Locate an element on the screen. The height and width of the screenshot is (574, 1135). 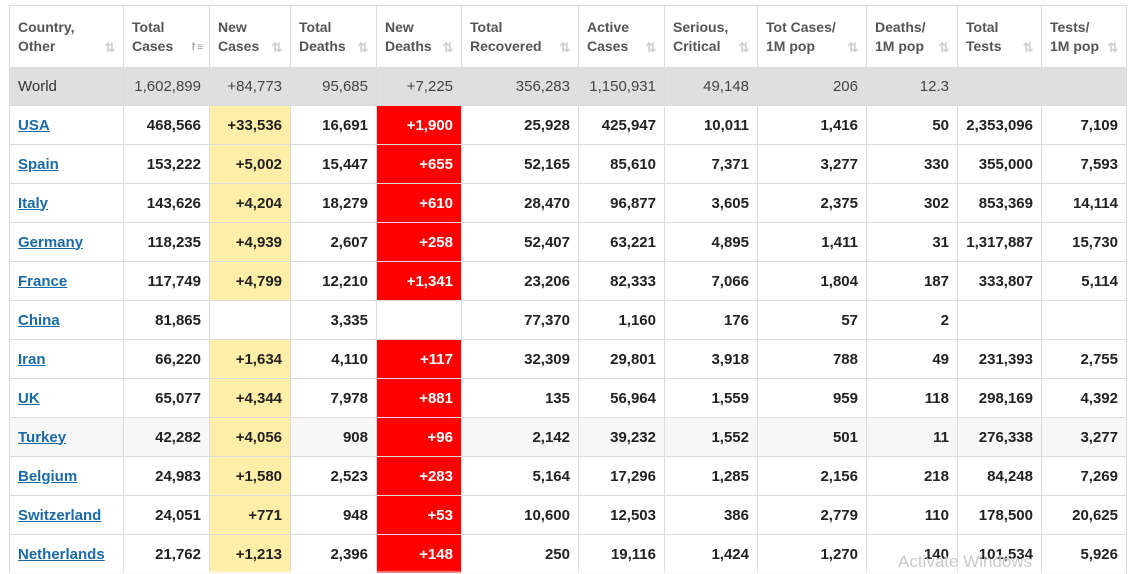
new-cases-cell: +33,536 is located at coordinates (250, 125).